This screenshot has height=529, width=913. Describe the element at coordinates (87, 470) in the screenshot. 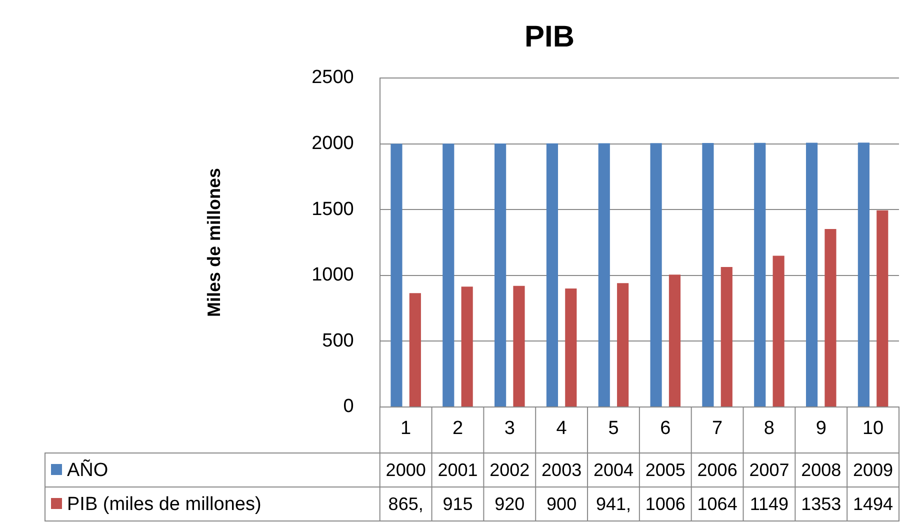

I see `legend-label: AÑO` at that location.